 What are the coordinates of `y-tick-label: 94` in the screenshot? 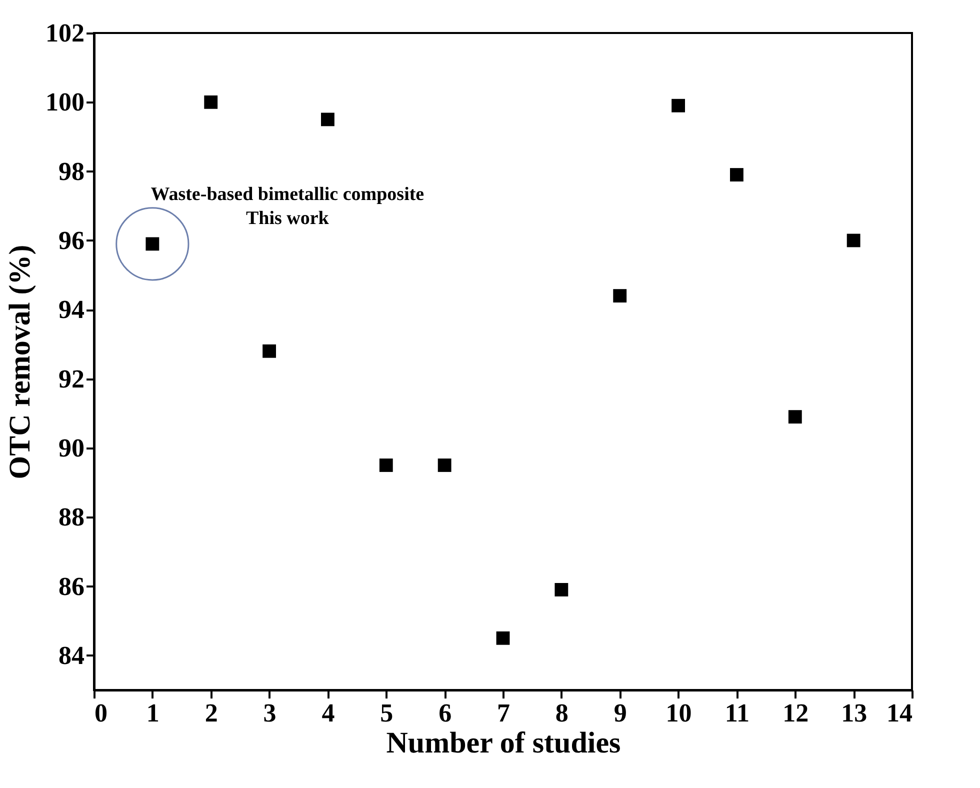 It's located at (71, 309).